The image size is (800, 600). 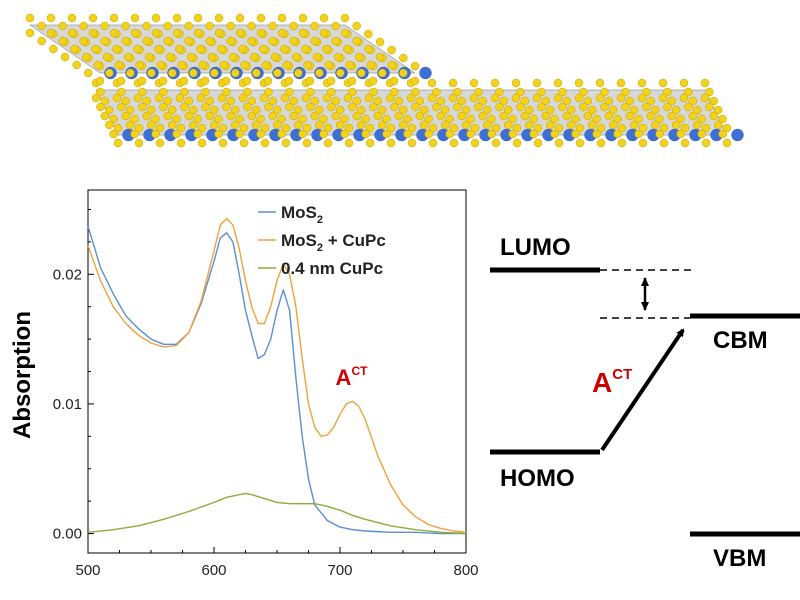 What do you see at coordinates (277, 513) in the screenshot?
I see `series-cupc` at bounding box center [277, 513].